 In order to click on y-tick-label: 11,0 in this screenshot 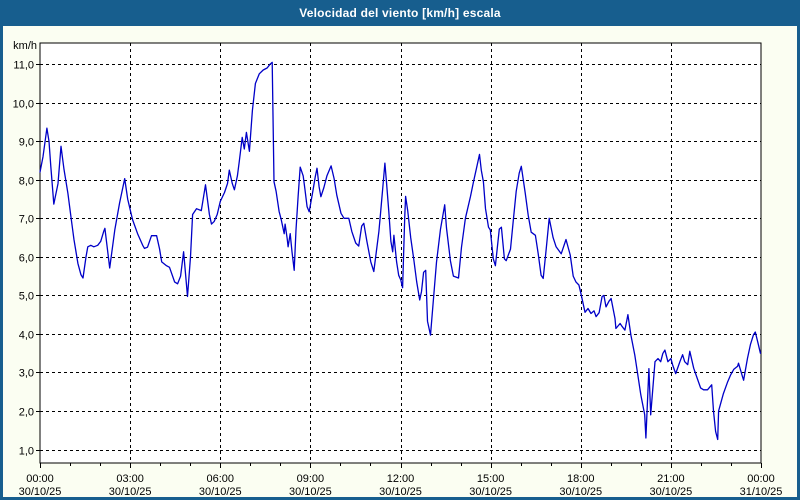, I will do `click(23, 66)`.